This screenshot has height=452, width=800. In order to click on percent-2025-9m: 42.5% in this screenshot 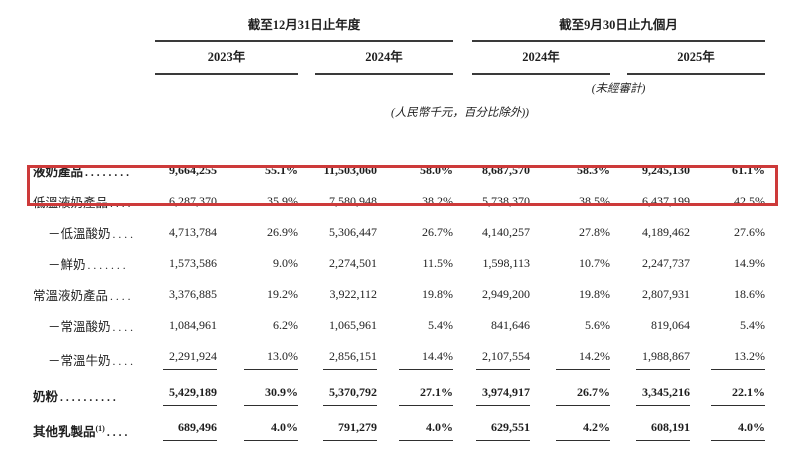, I will do `click(750, 201)`.